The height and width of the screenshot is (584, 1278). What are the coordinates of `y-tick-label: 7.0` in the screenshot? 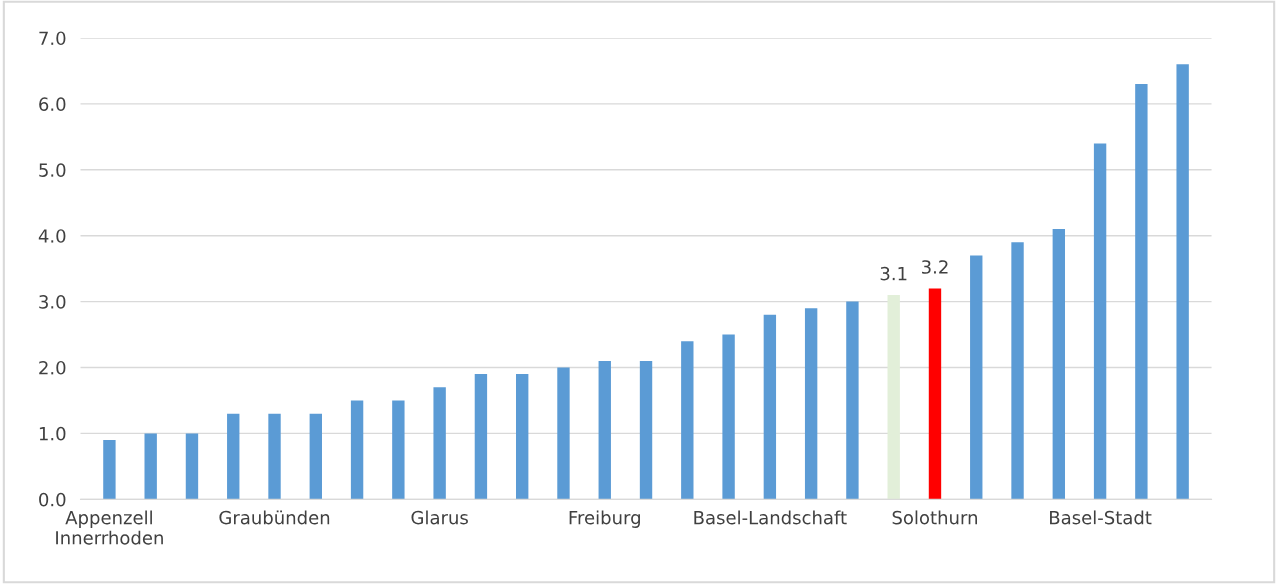 It's located at (52, 38).